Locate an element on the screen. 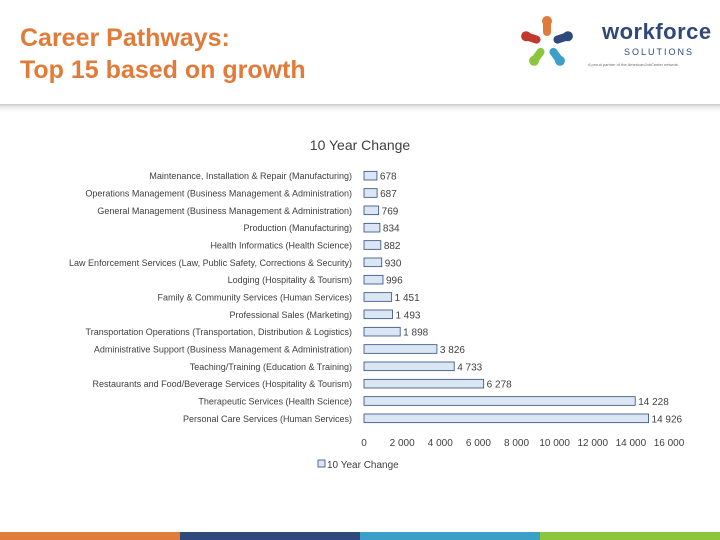 Image resolution: width=720 pixels, height=540 pixels. category-label: Health Informatics (Health Science) is located at coordinates (281, 246).